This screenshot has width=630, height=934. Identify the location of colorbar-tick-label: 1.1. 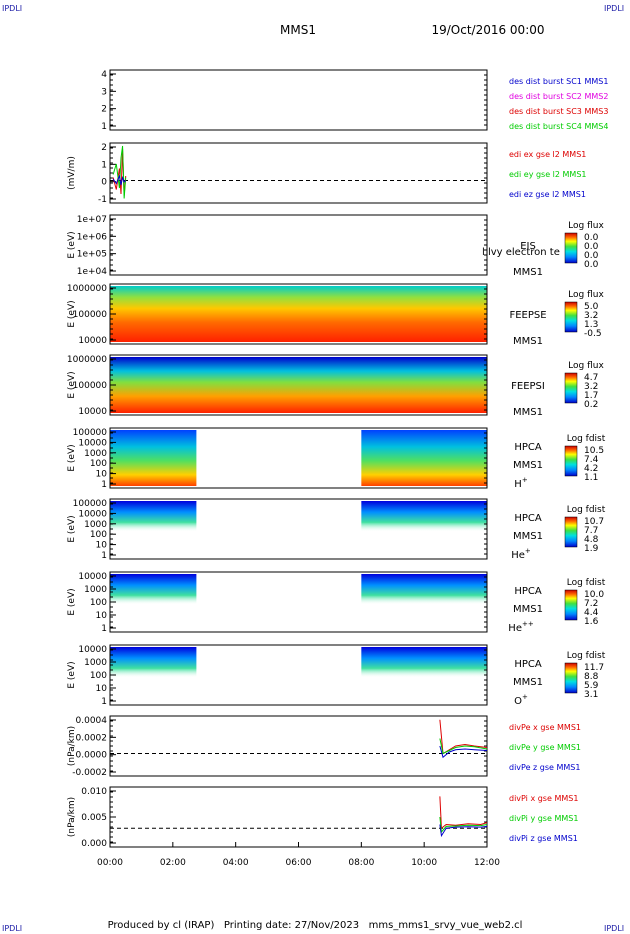
(591, 478).